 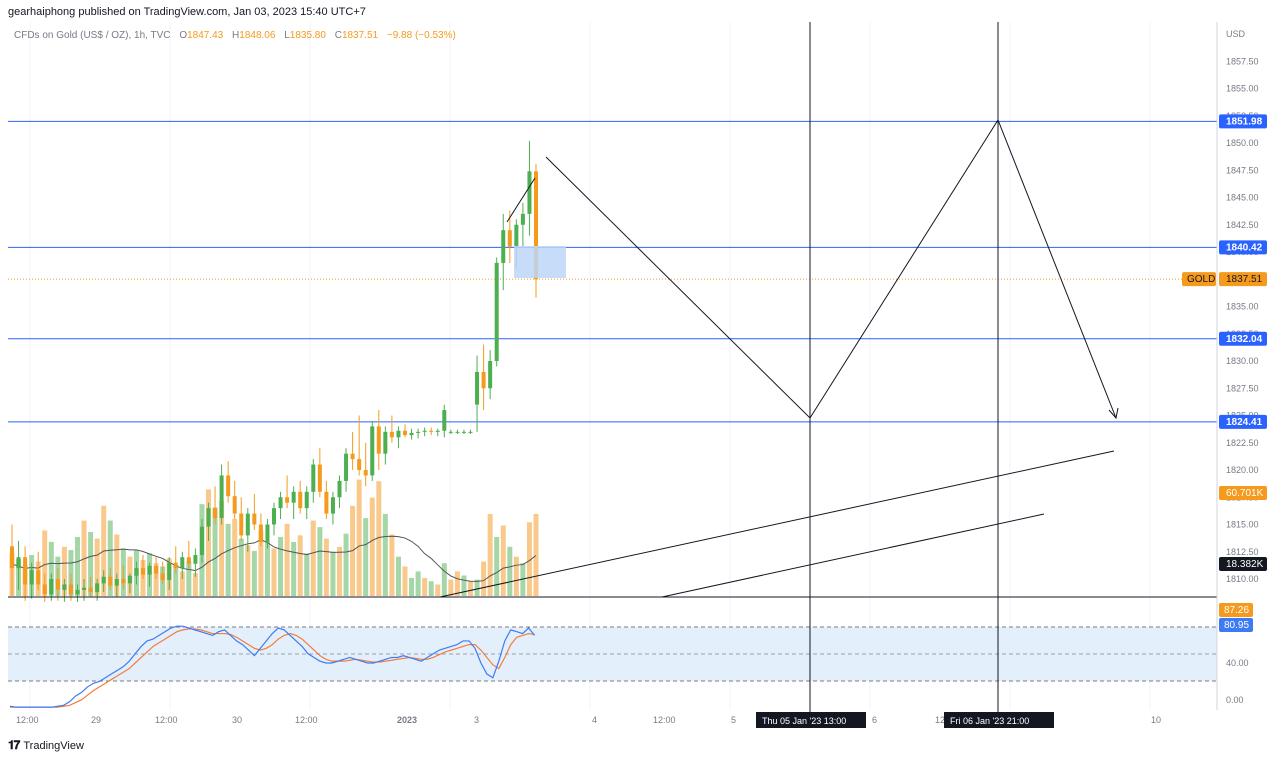 What do you see at coordinates (237, 720) in the screenshot?
I see `time-tick-label: 30` at bounding box center [237, 720].